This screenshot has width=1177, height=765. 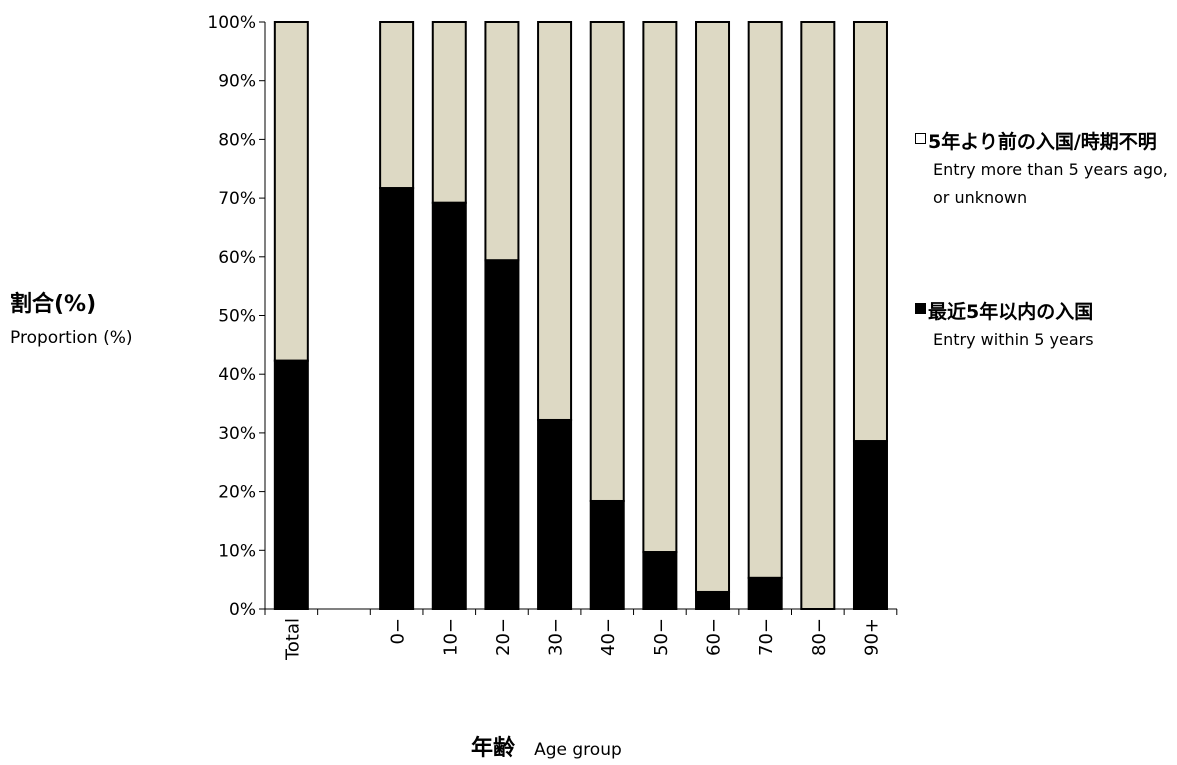 What do you see at coordinates (237, 199) in the screenshot?
I see `y-tick-label: 70%` at bounding box center [237, 199].